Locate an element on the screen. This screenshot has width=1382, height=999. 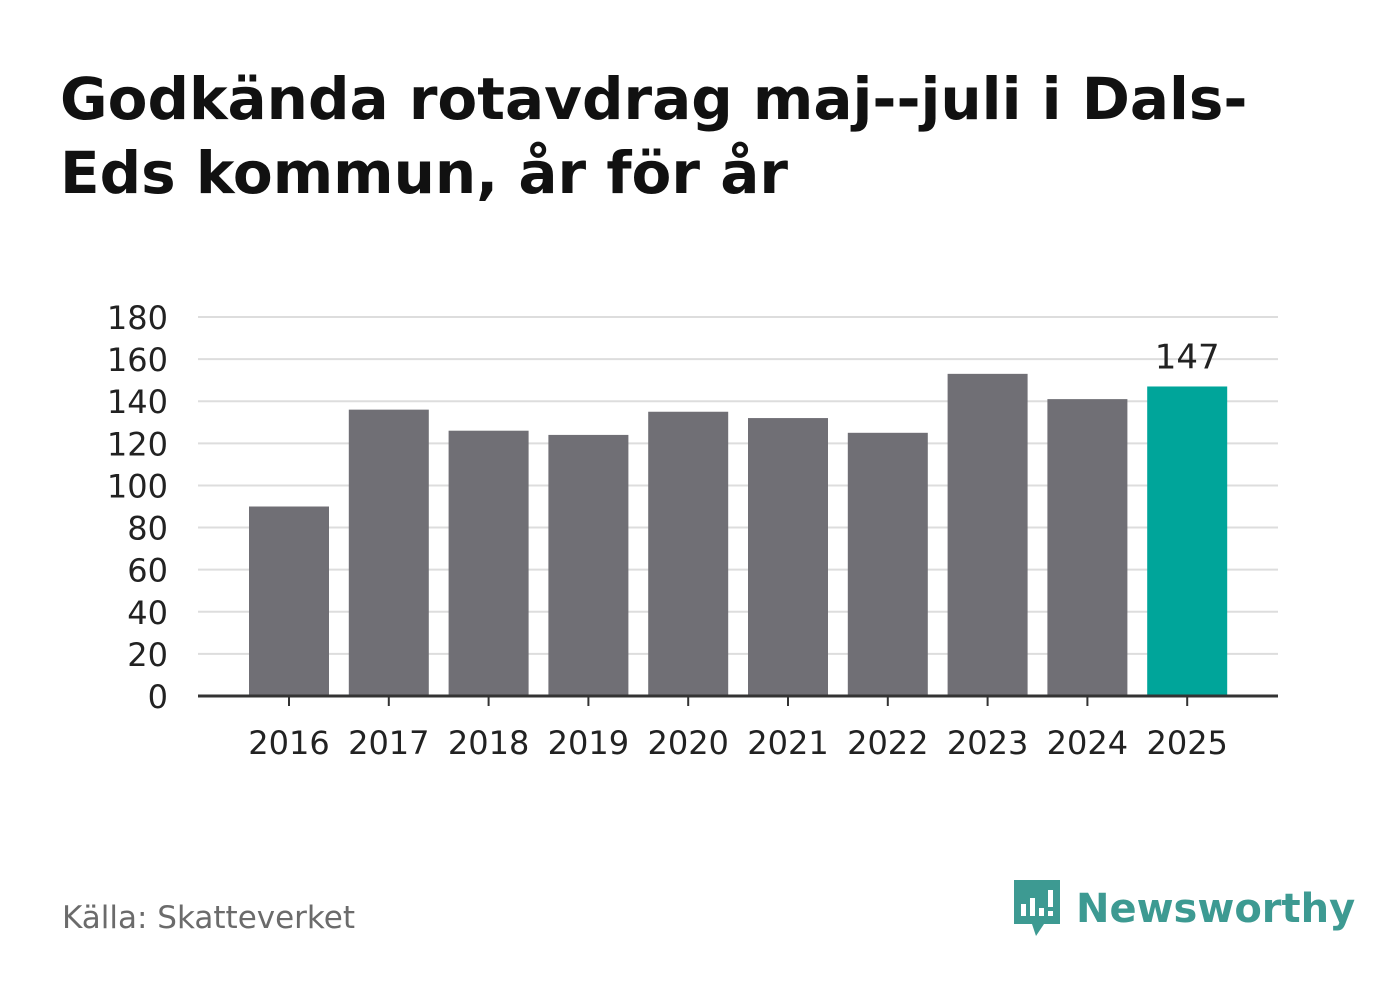
x-tick-label: 2016 is located at coordinates (288, 743).